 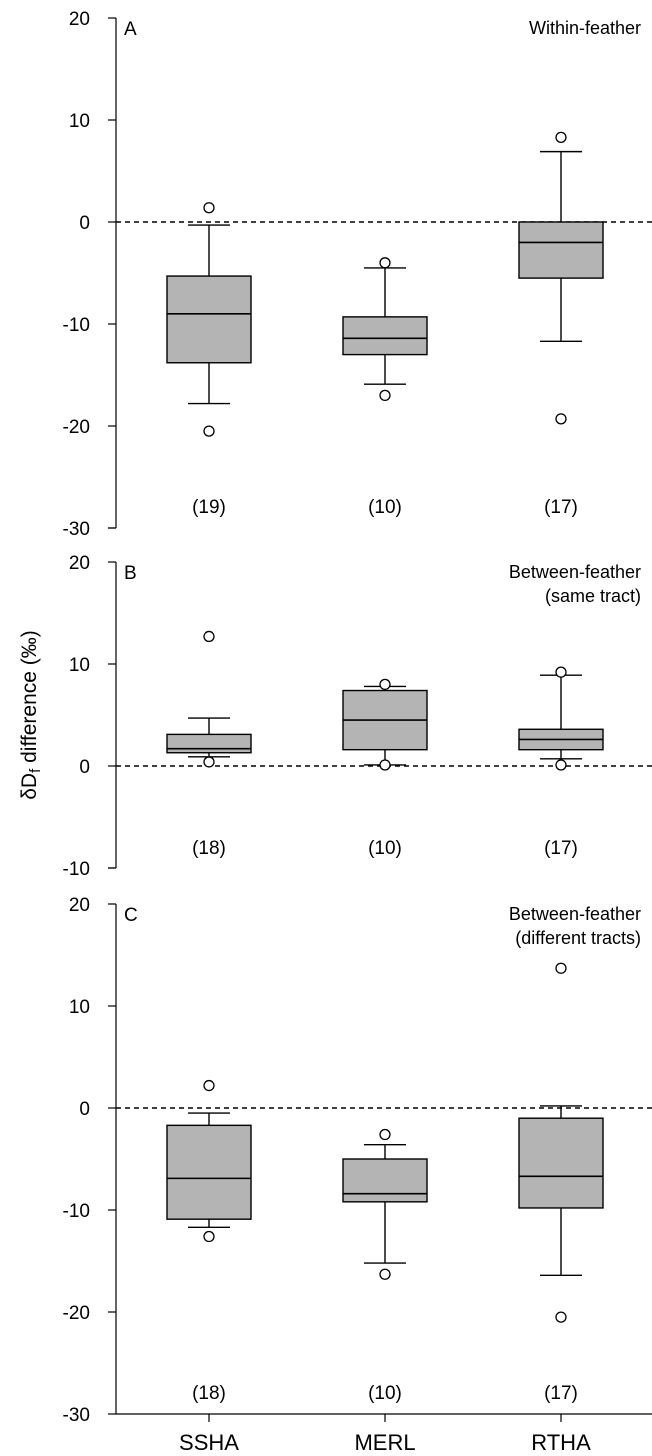 I want to click on sample-size-label: (19), so click(x=209, y=507).